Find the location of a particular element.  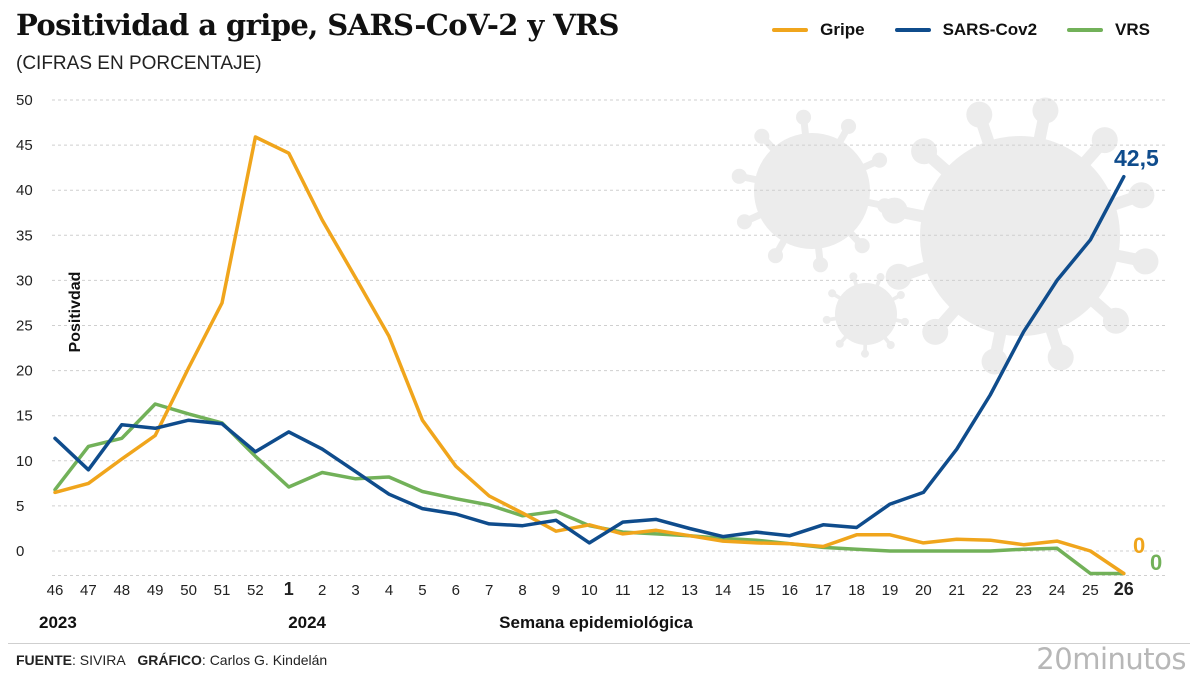

y-axis-ticks: 0 5 10 15 20 25 30 35 40 45 50 is located at coordinates (24, 326).